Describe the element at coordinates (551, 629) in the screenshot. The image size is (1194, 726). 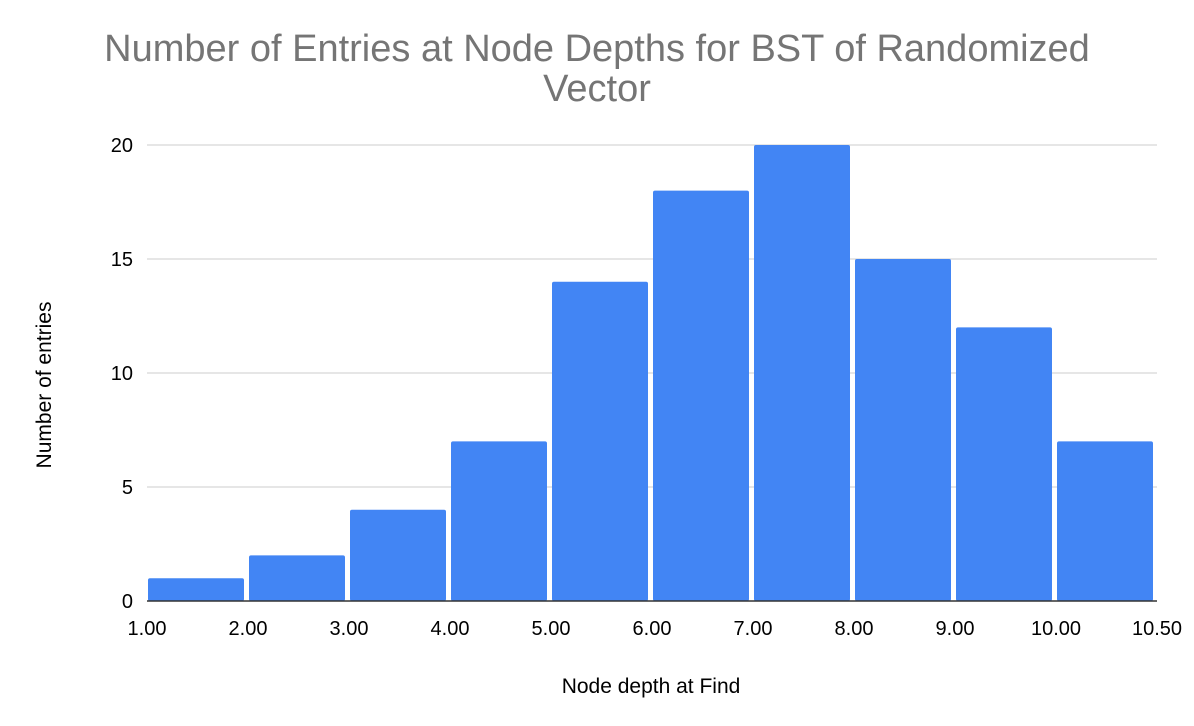
I see `x-tick-label: 5.00` at that location.